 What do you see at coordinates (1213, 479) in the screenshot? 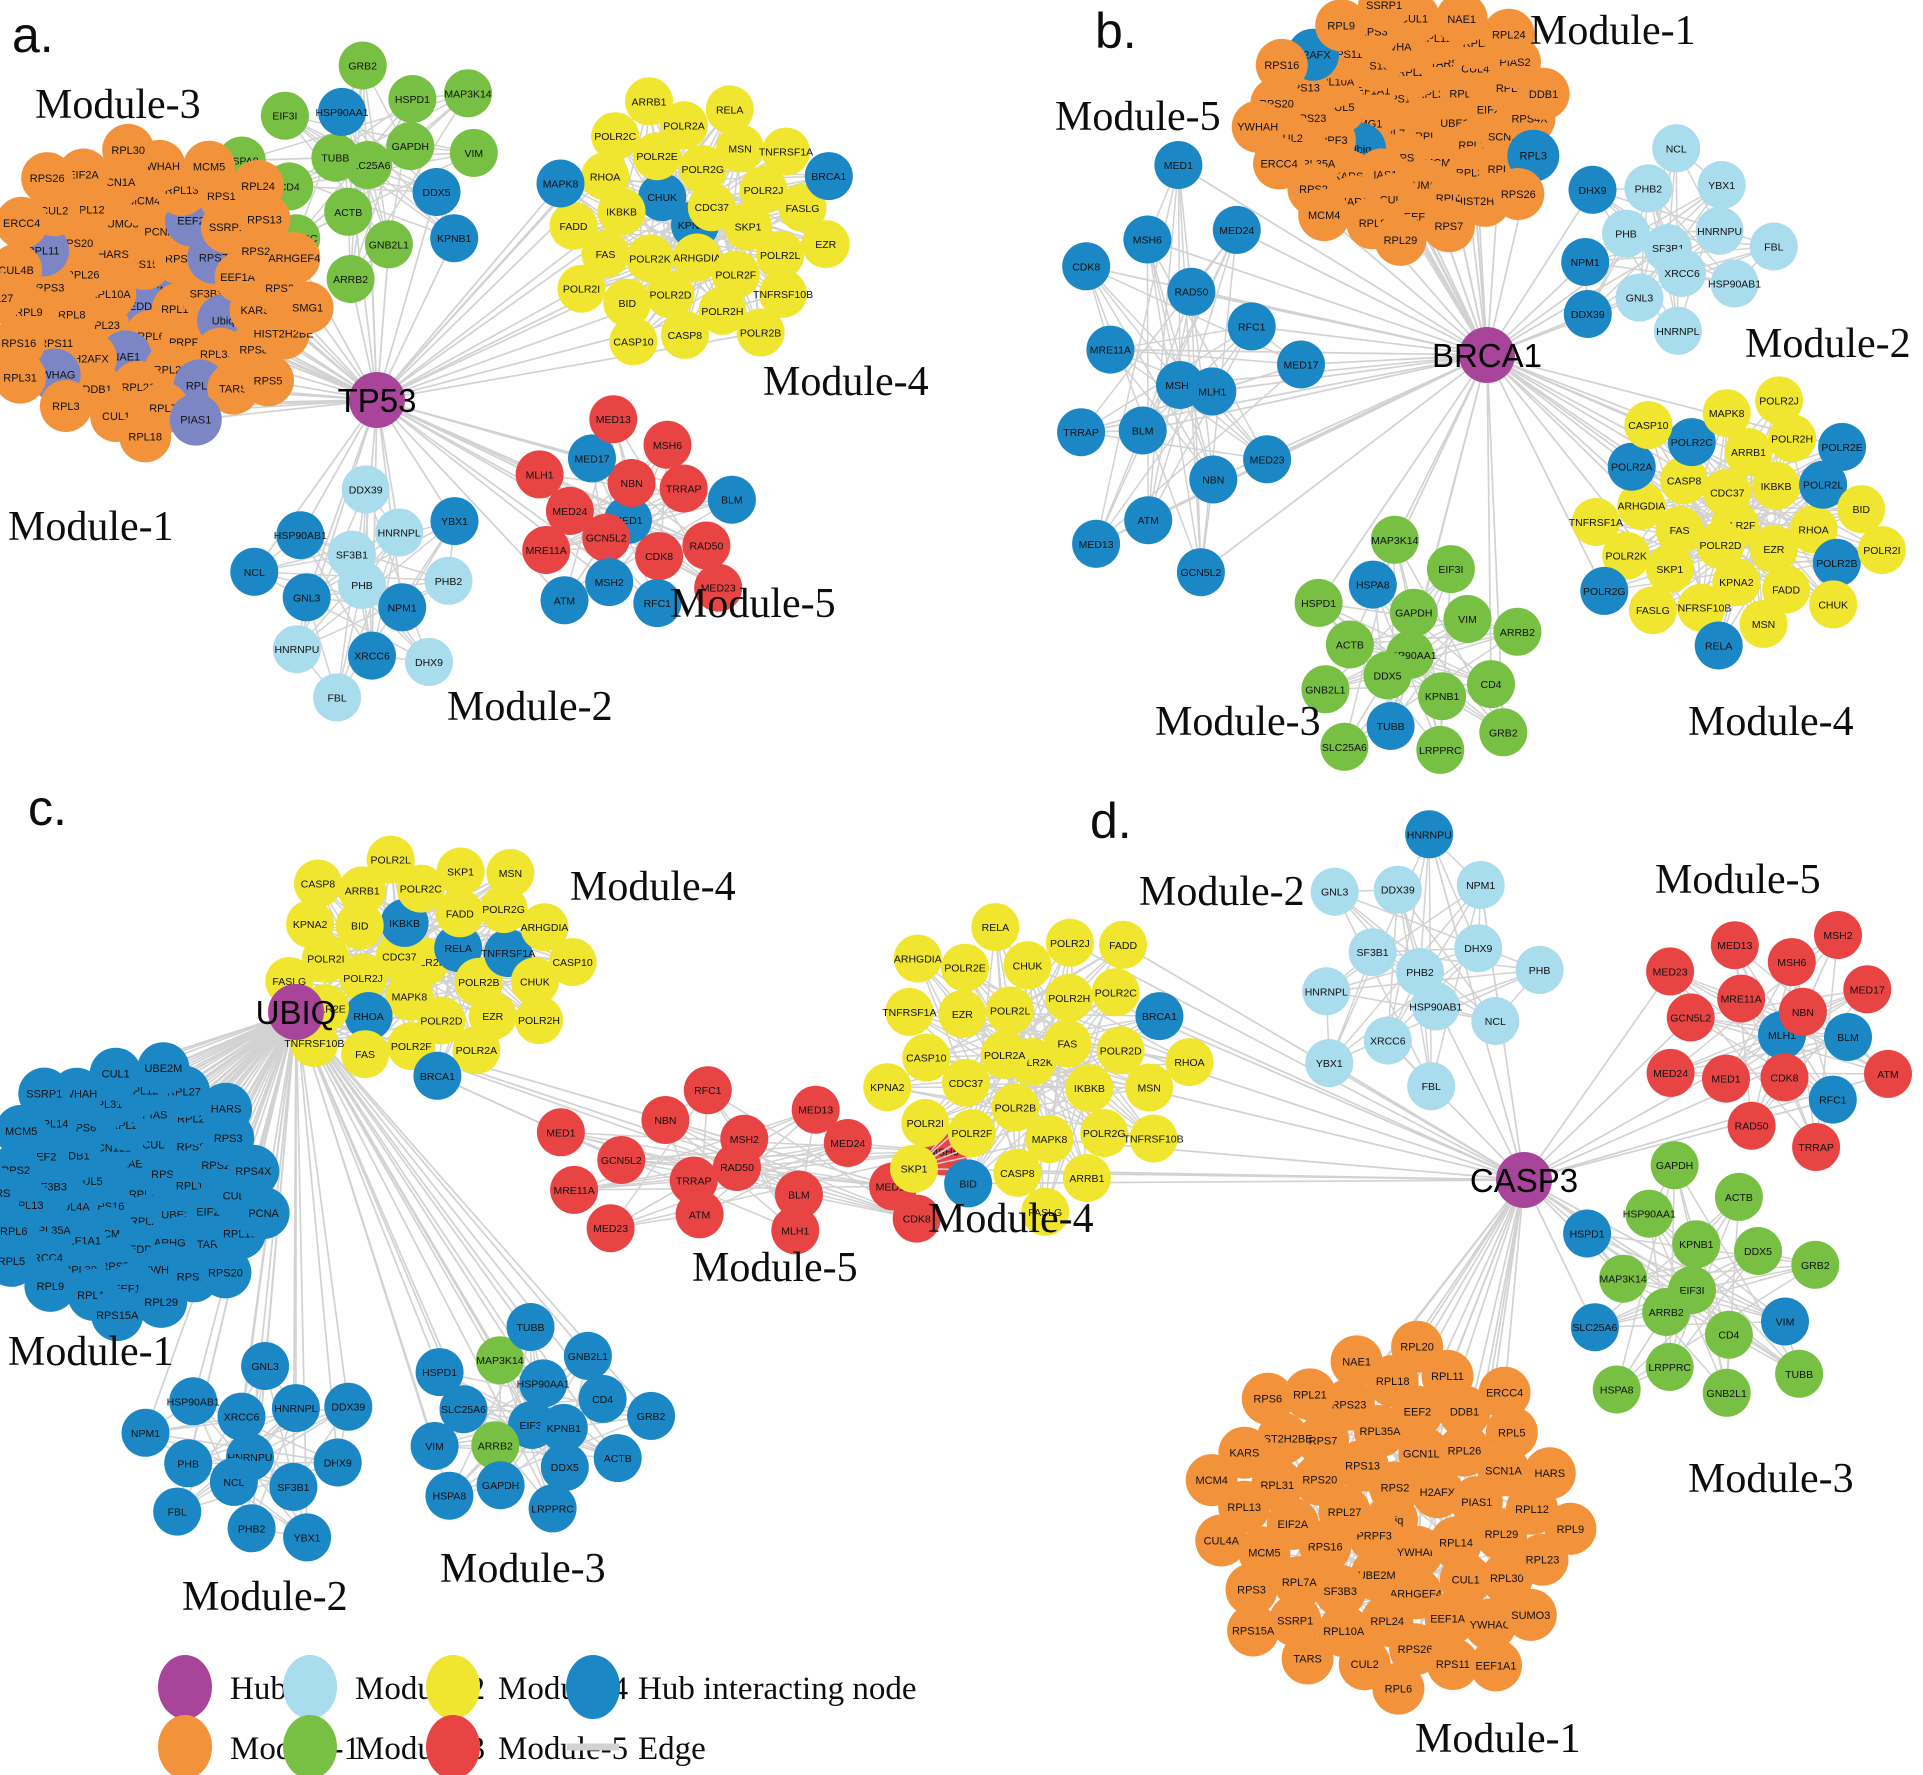
I see `network-node: NBN` at bounding box center [1213, 479].